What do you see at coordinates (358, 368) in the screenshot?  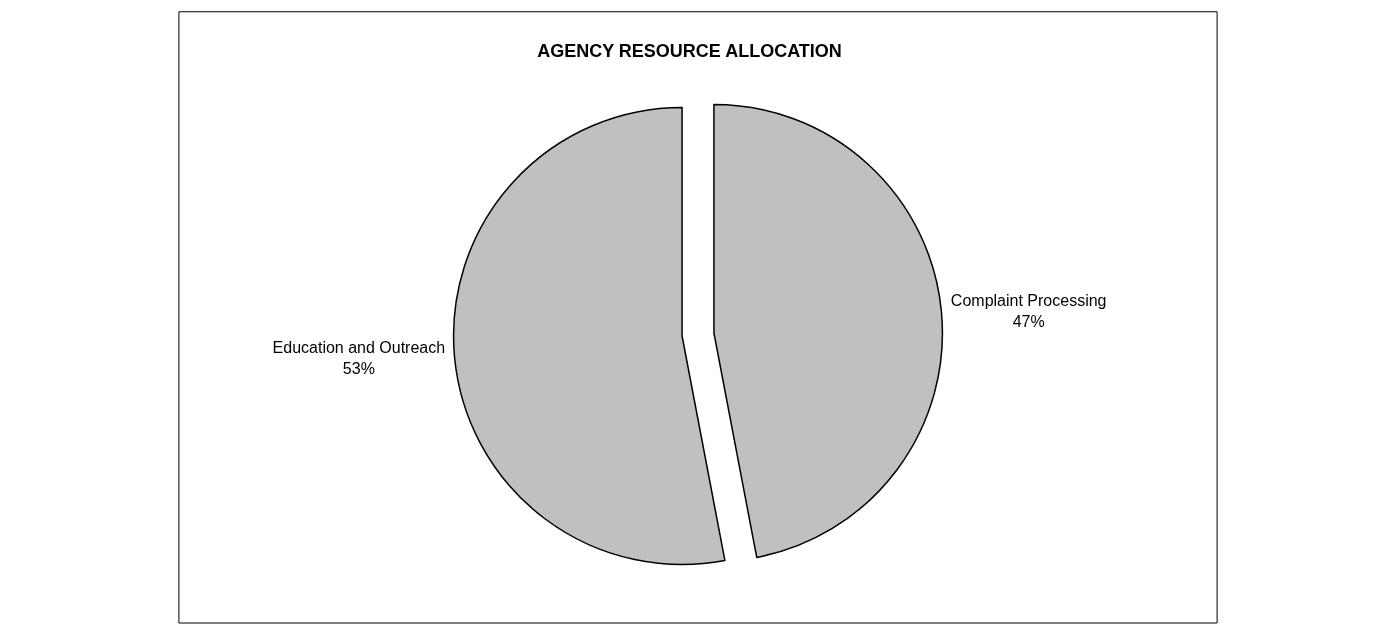 I see `data-label: 53%` at bounding box center [358, 368].